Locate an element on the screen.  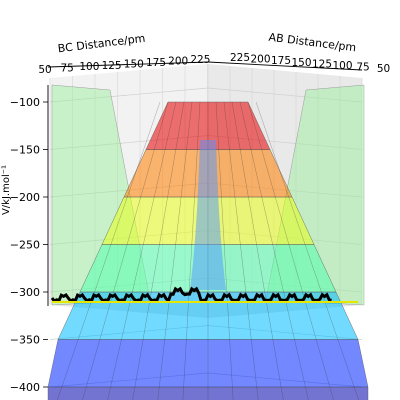
x-tick-label: 225 is located at coordinates (200, 60).